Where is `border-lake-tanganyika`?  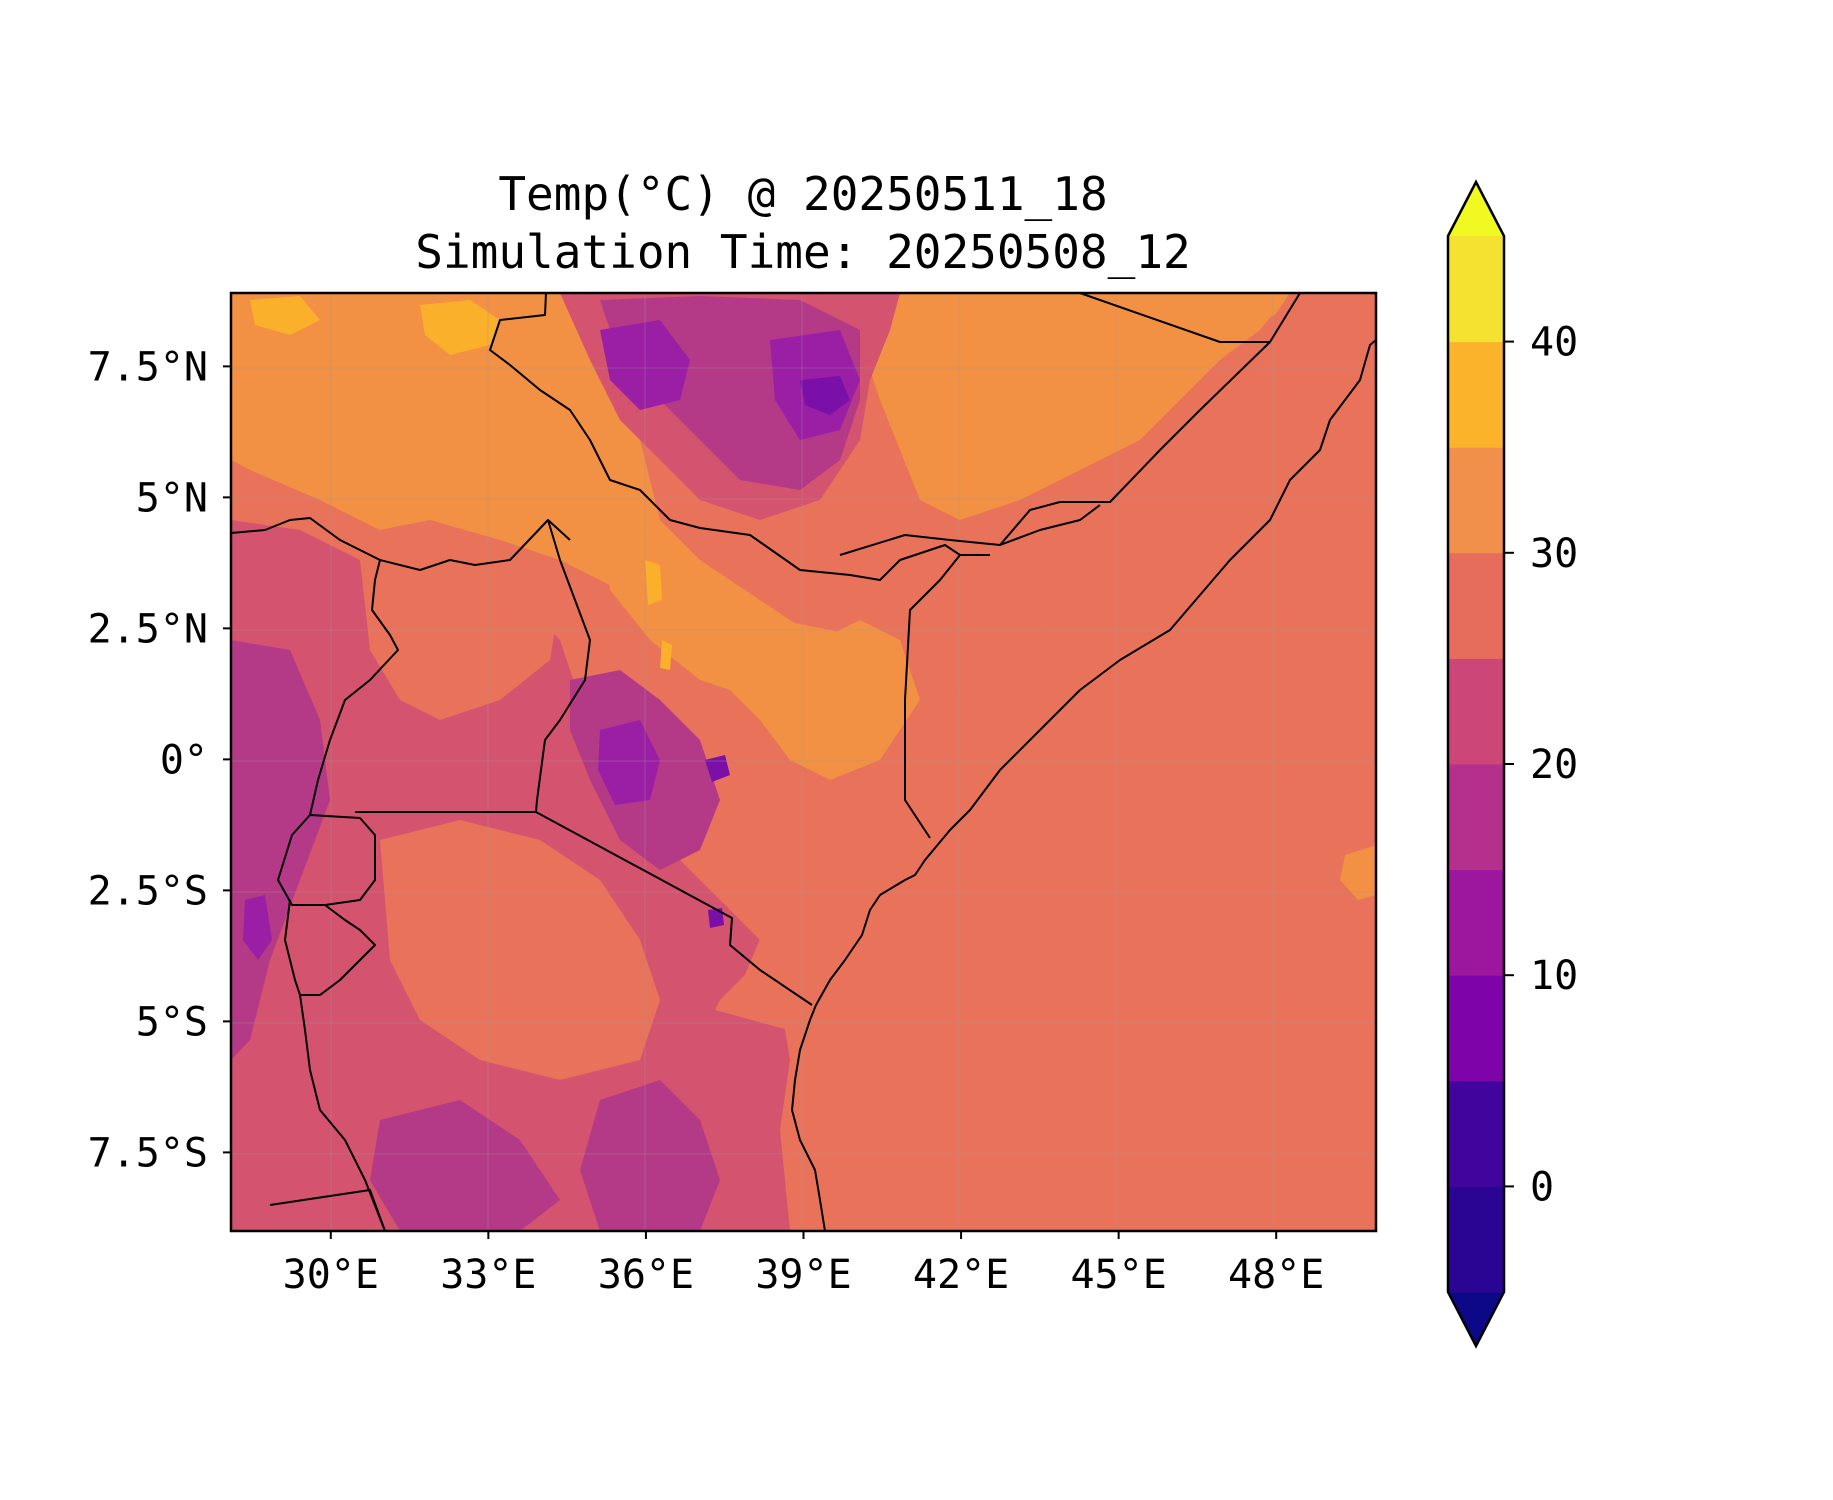
border-lake-tanganyika is located at coordinates (335, 1065).